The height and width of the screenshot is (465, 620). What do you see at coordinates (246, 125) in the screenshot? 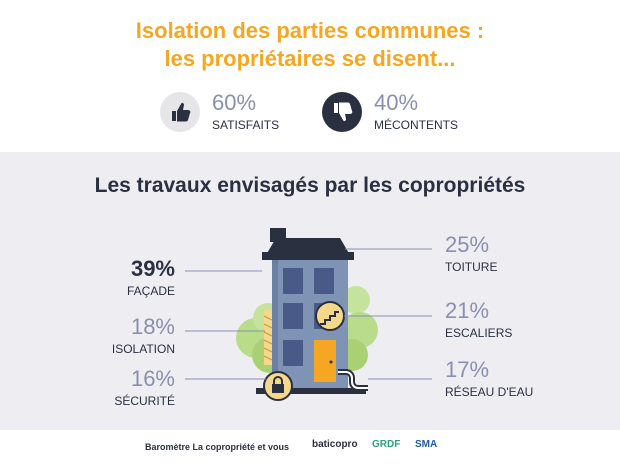
I see `satisfied-label: SATISFAITS` at bounding box center [246, 125].